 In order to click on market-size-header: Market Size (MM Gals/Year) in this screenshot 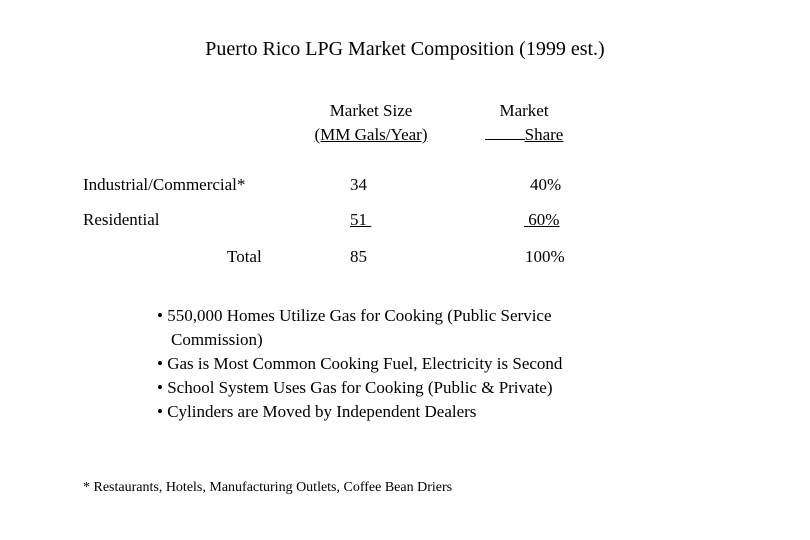, I will do `click(371, 123)`.